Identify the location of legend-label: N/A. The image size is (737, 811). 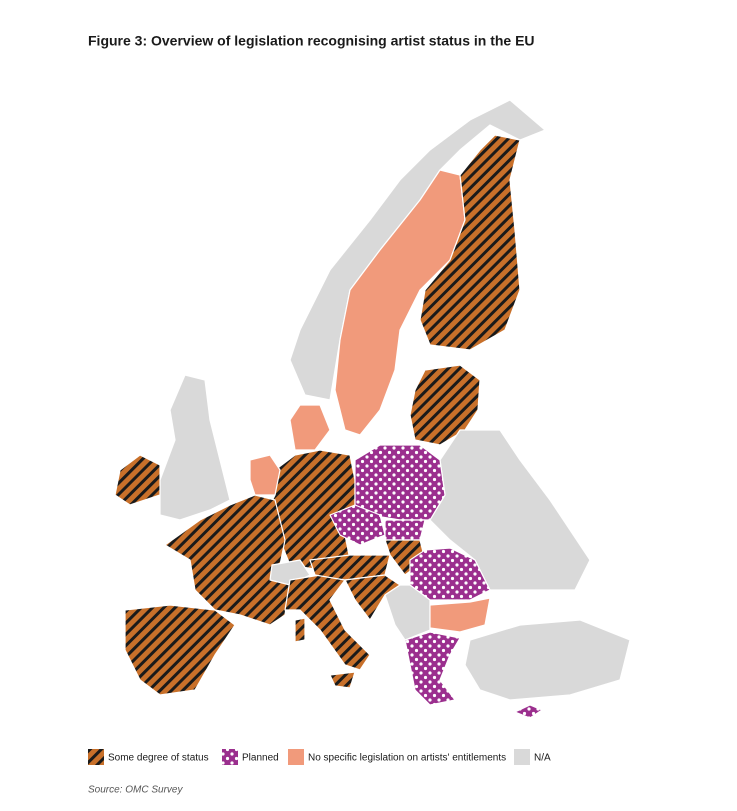
(542, 758).